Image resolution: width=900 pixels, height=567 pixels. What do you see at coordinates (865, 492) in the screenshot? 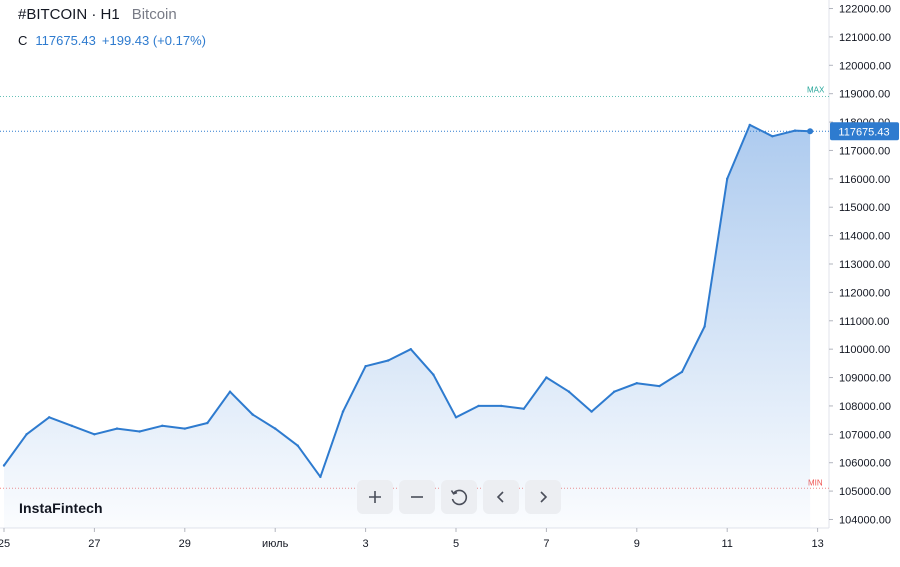
I see `y-tick-label: 105000.00` at bounding box center [865, 492].